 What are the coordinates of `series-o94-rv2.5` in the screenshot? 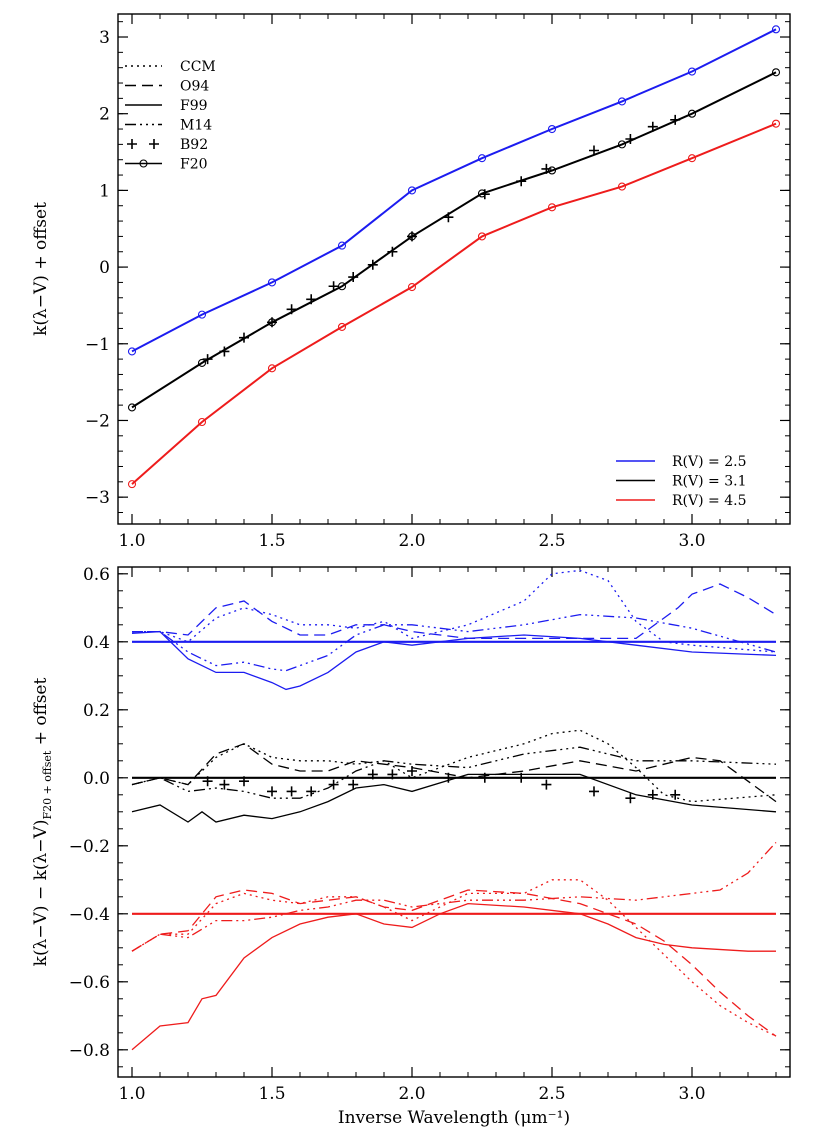 It's located at (454, 611).